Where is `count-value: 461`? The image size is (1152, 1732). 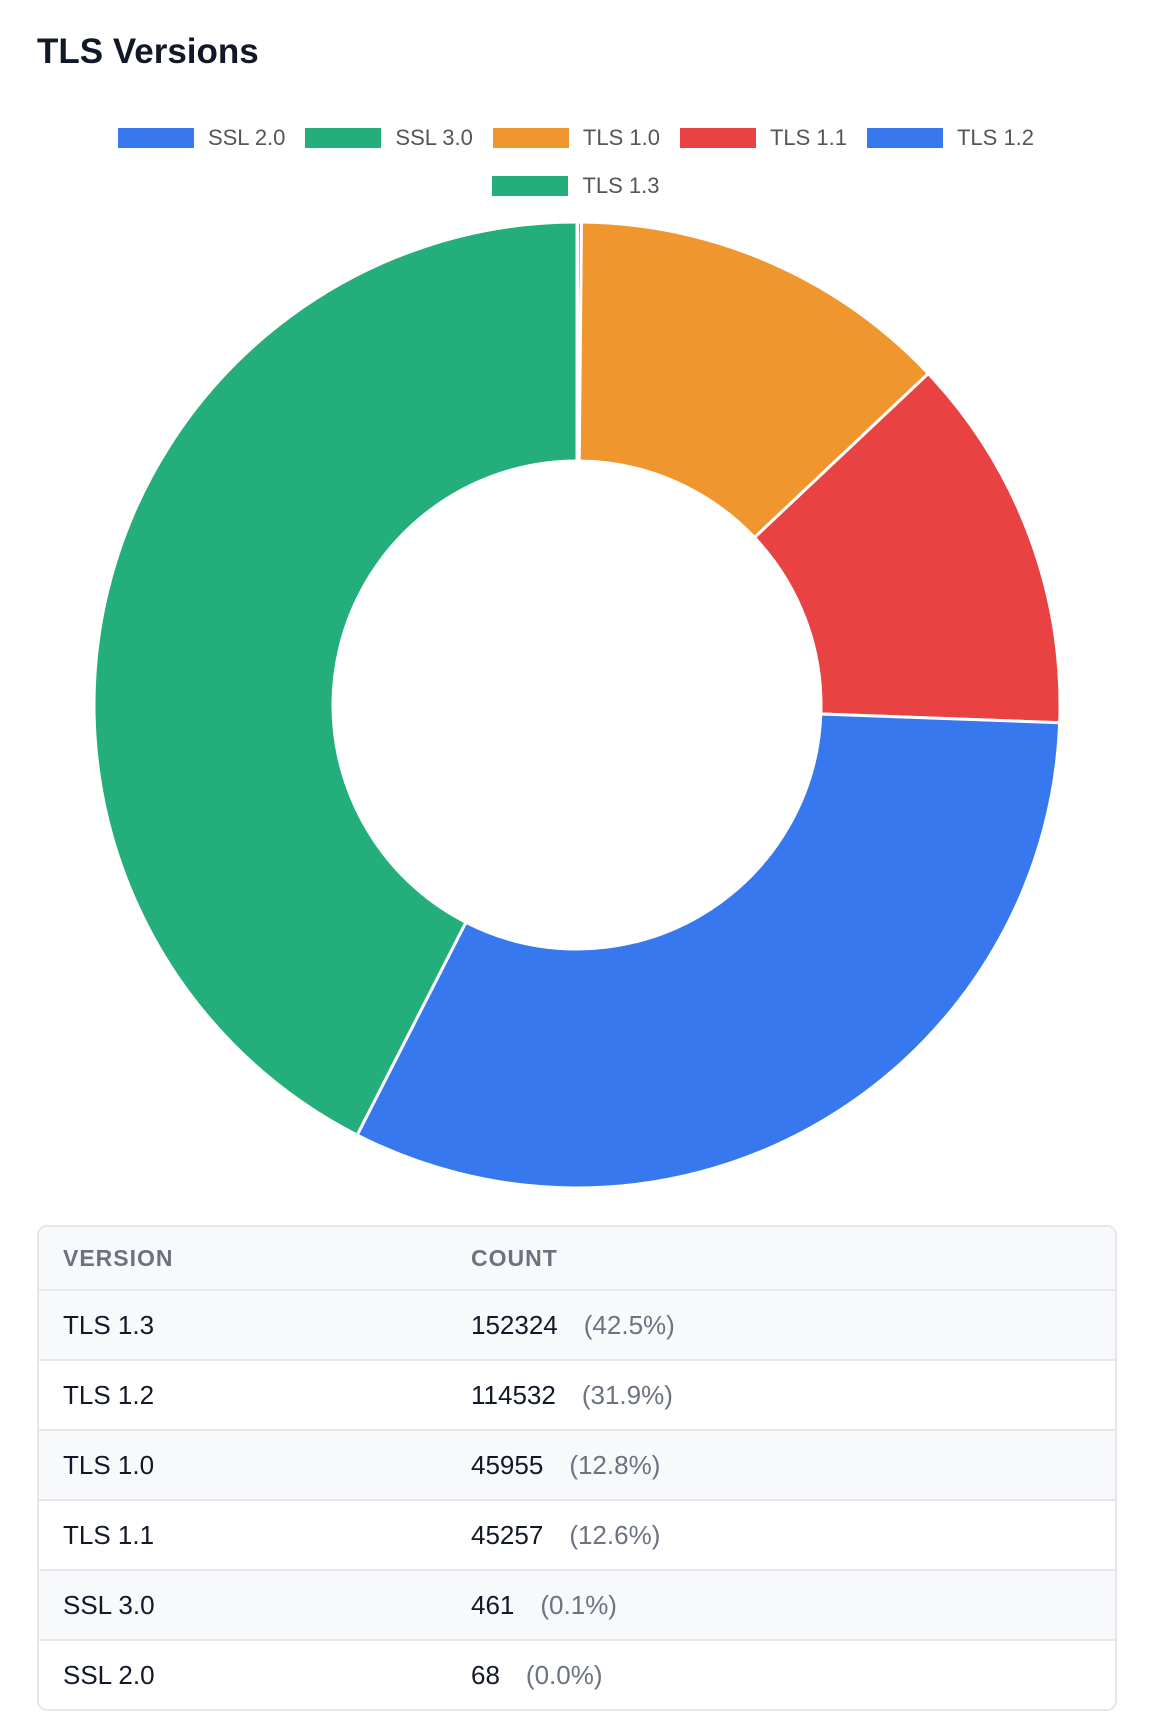 count-value: 461 is located at coordinates (493, 1604).